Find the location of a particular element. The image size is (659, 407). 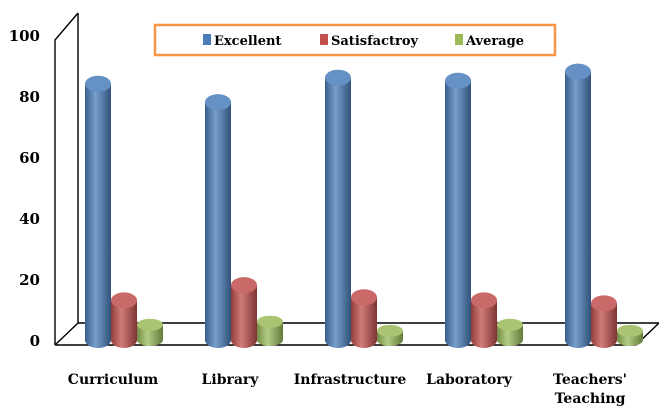

bar-satisfactroy-library is located at coordinates (244, 312).